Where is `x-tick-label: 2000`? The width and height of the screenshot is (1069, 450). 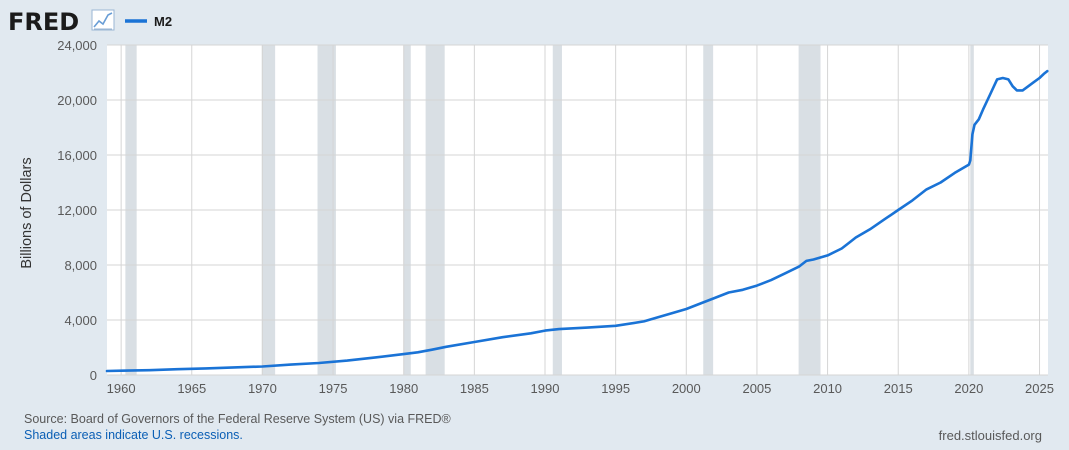 x-tick-label: 2000 is located at coordinates (686, 388).